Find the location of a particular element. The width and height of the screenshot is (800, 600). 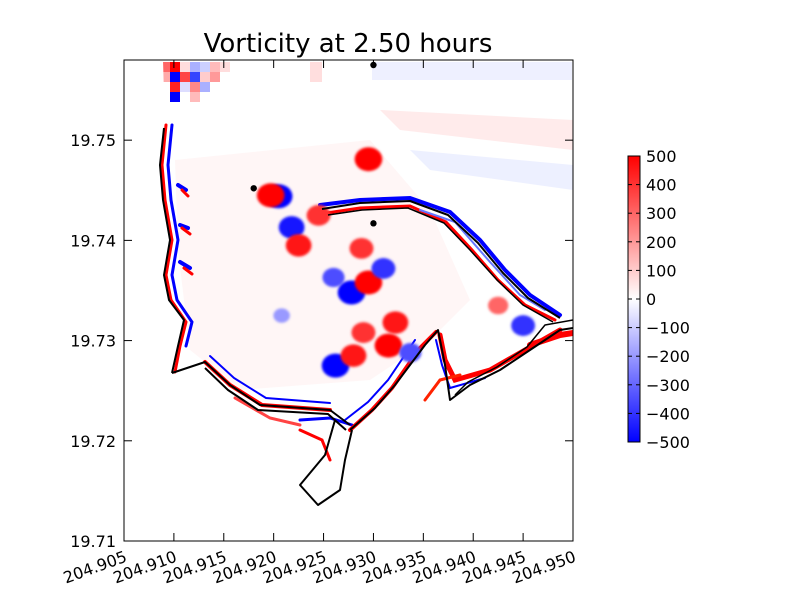

colorbar-ticks: 500 400 300 200 100 0 −100 −200 −300 −400 −500 is located at coordinates (659, 299).